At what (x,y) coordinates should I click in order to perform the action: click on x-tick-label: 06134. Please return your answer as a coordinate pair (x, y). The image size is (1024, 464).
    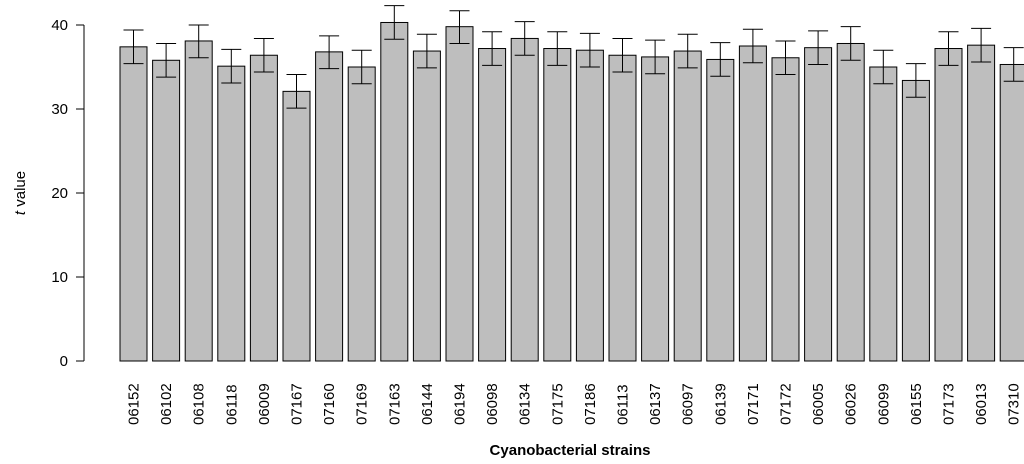
    Looking at the image, I should click on (525, 404).